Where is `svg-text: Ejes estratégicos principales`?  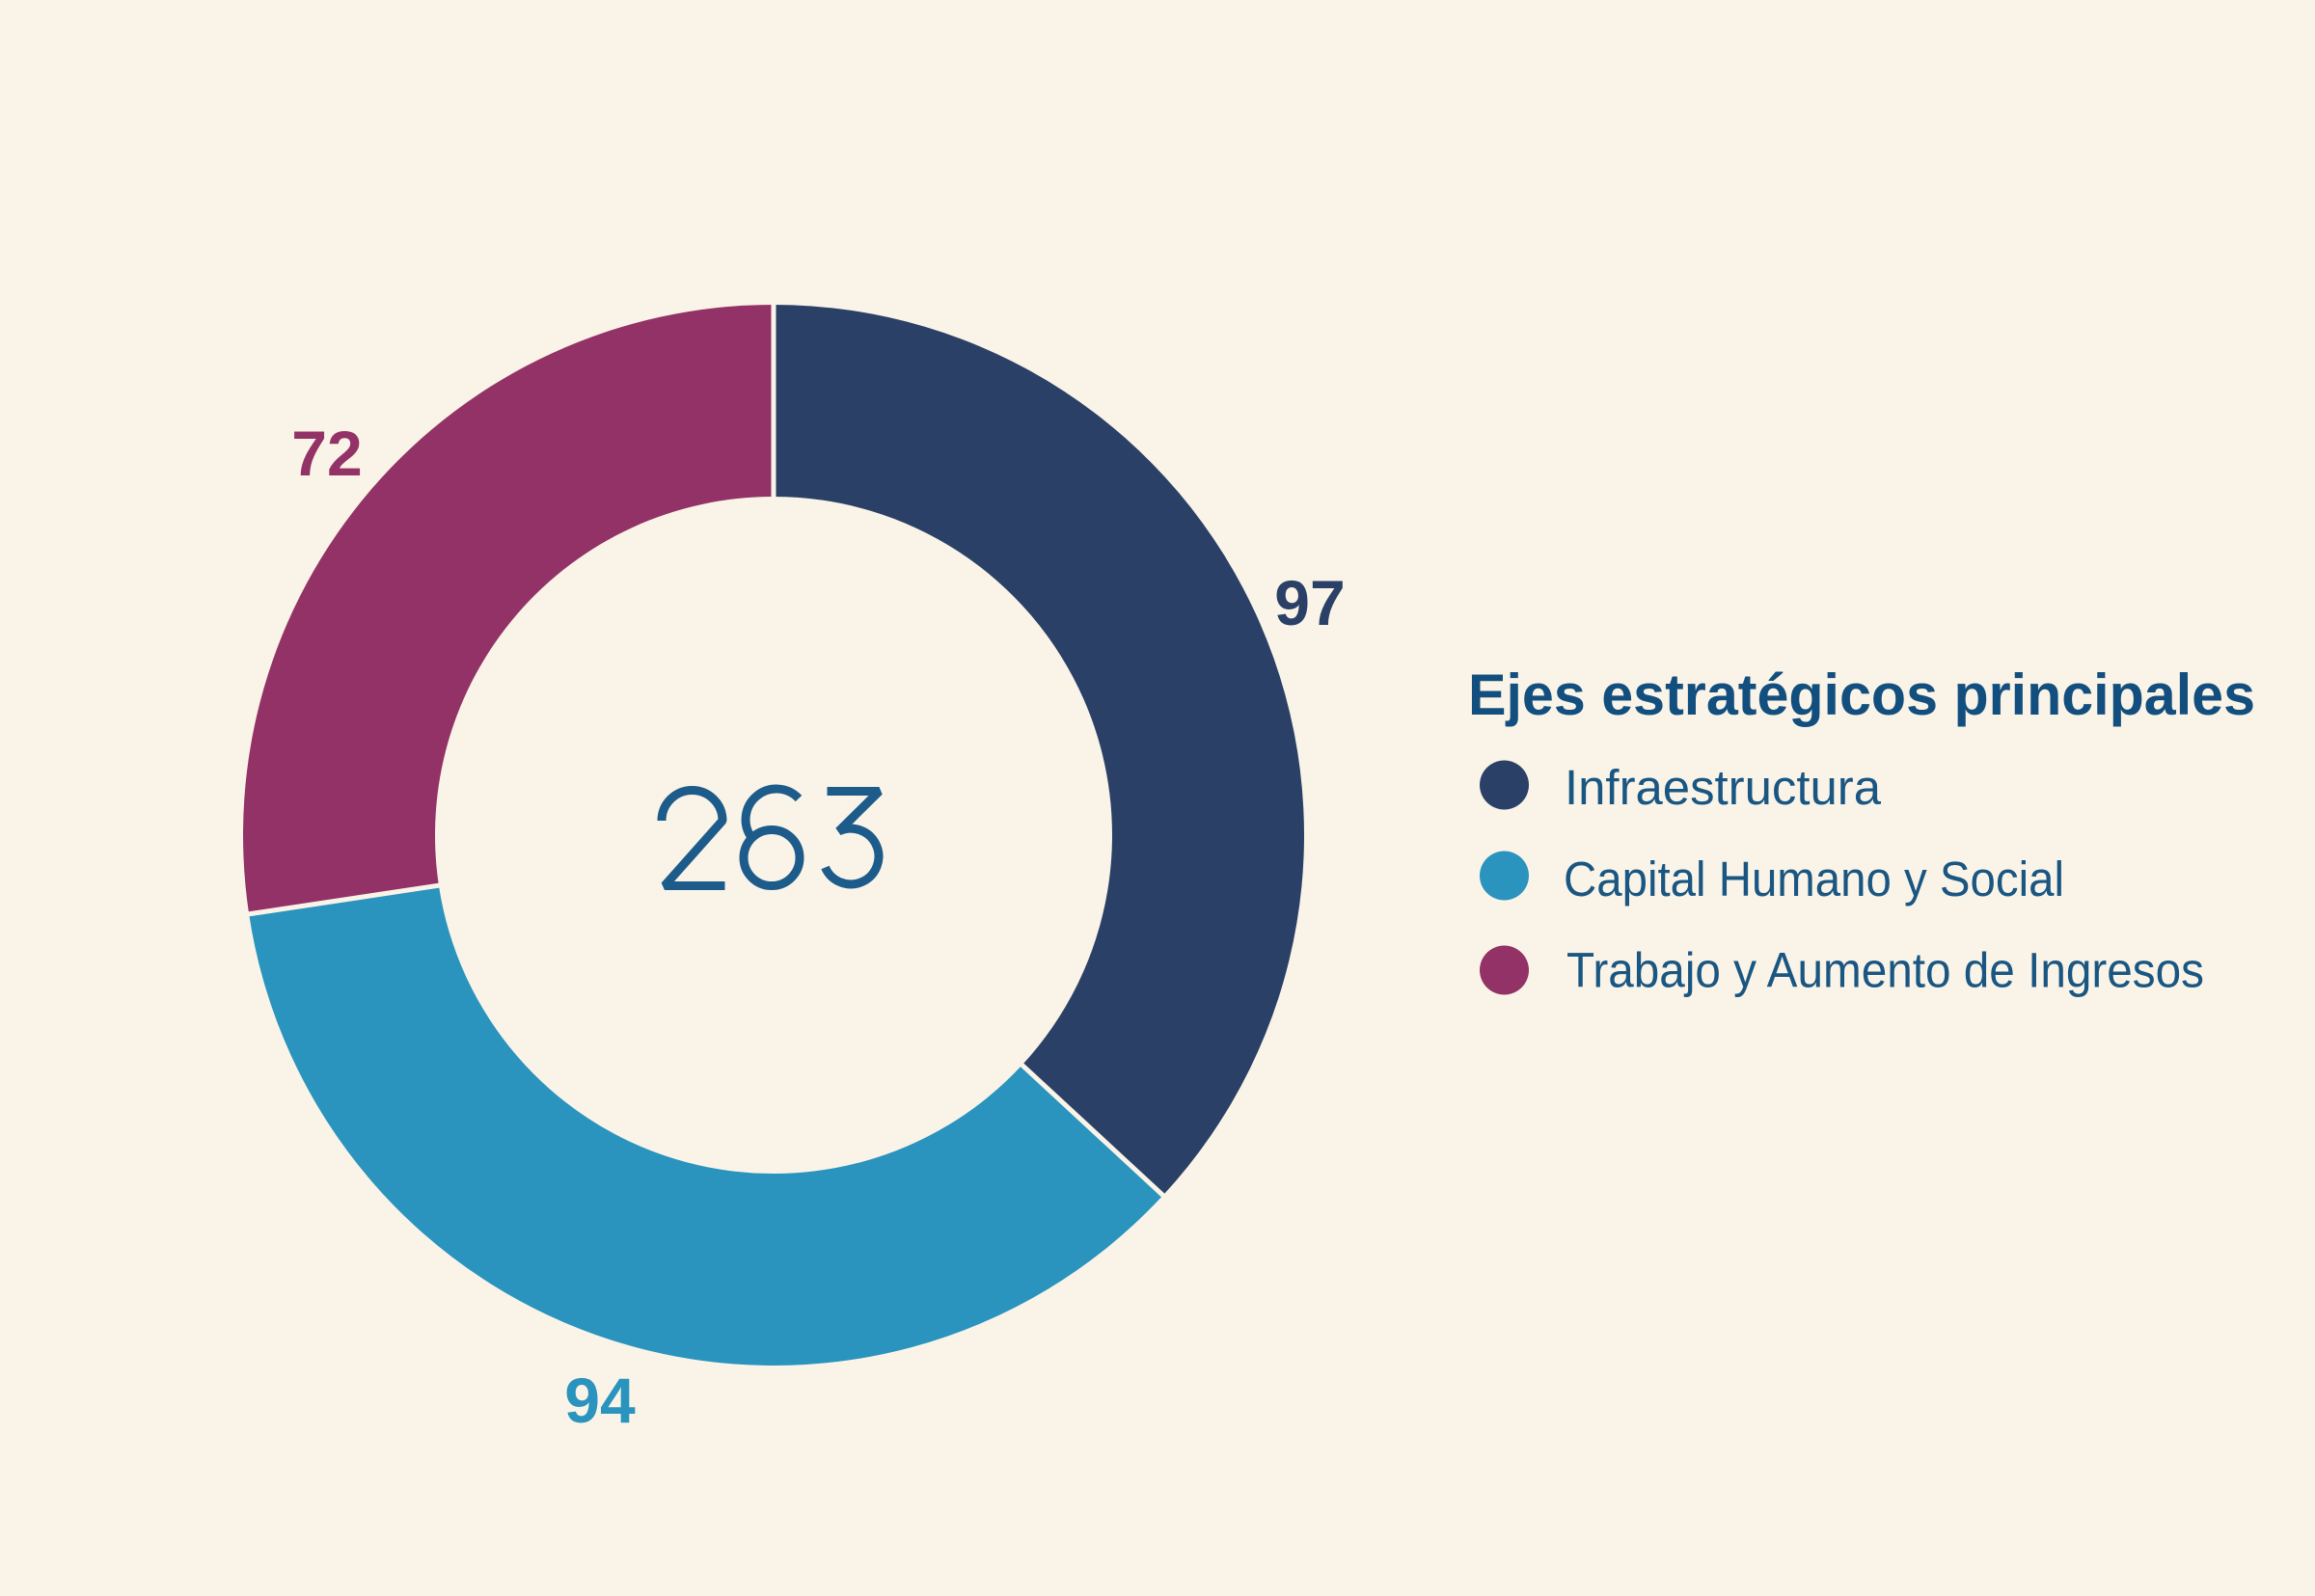 svg-text: Ejes estratégicos principales is located at coordinates (1862, 695).